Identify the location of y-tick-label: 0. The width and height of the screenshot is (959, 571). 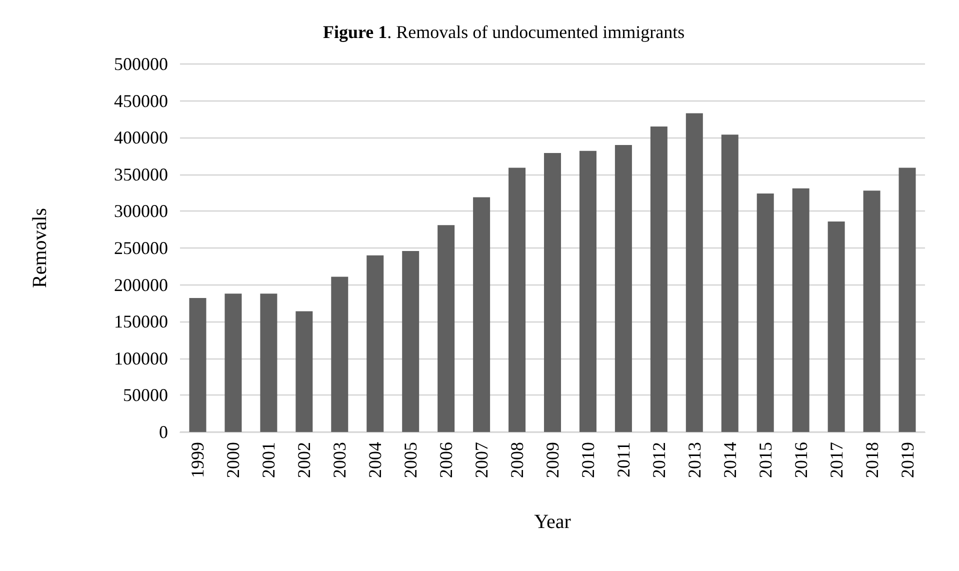
(163, 432).